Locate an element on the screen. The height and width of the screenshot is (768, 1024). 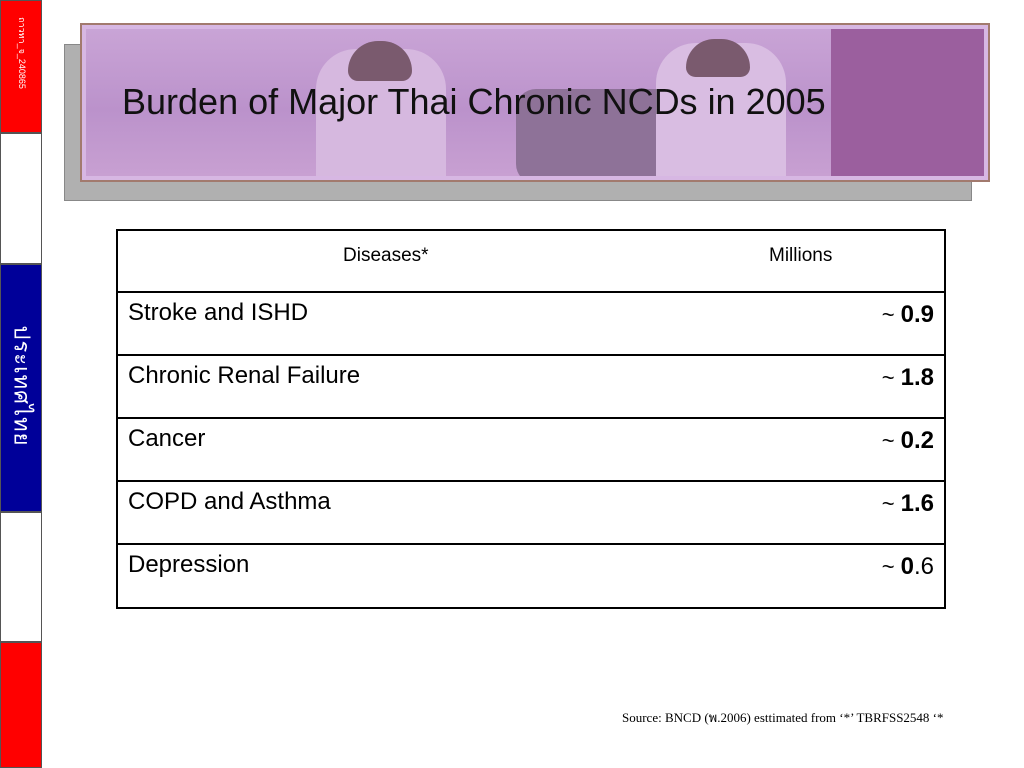
value-rest: .6 is located at coordinates (923, 566).